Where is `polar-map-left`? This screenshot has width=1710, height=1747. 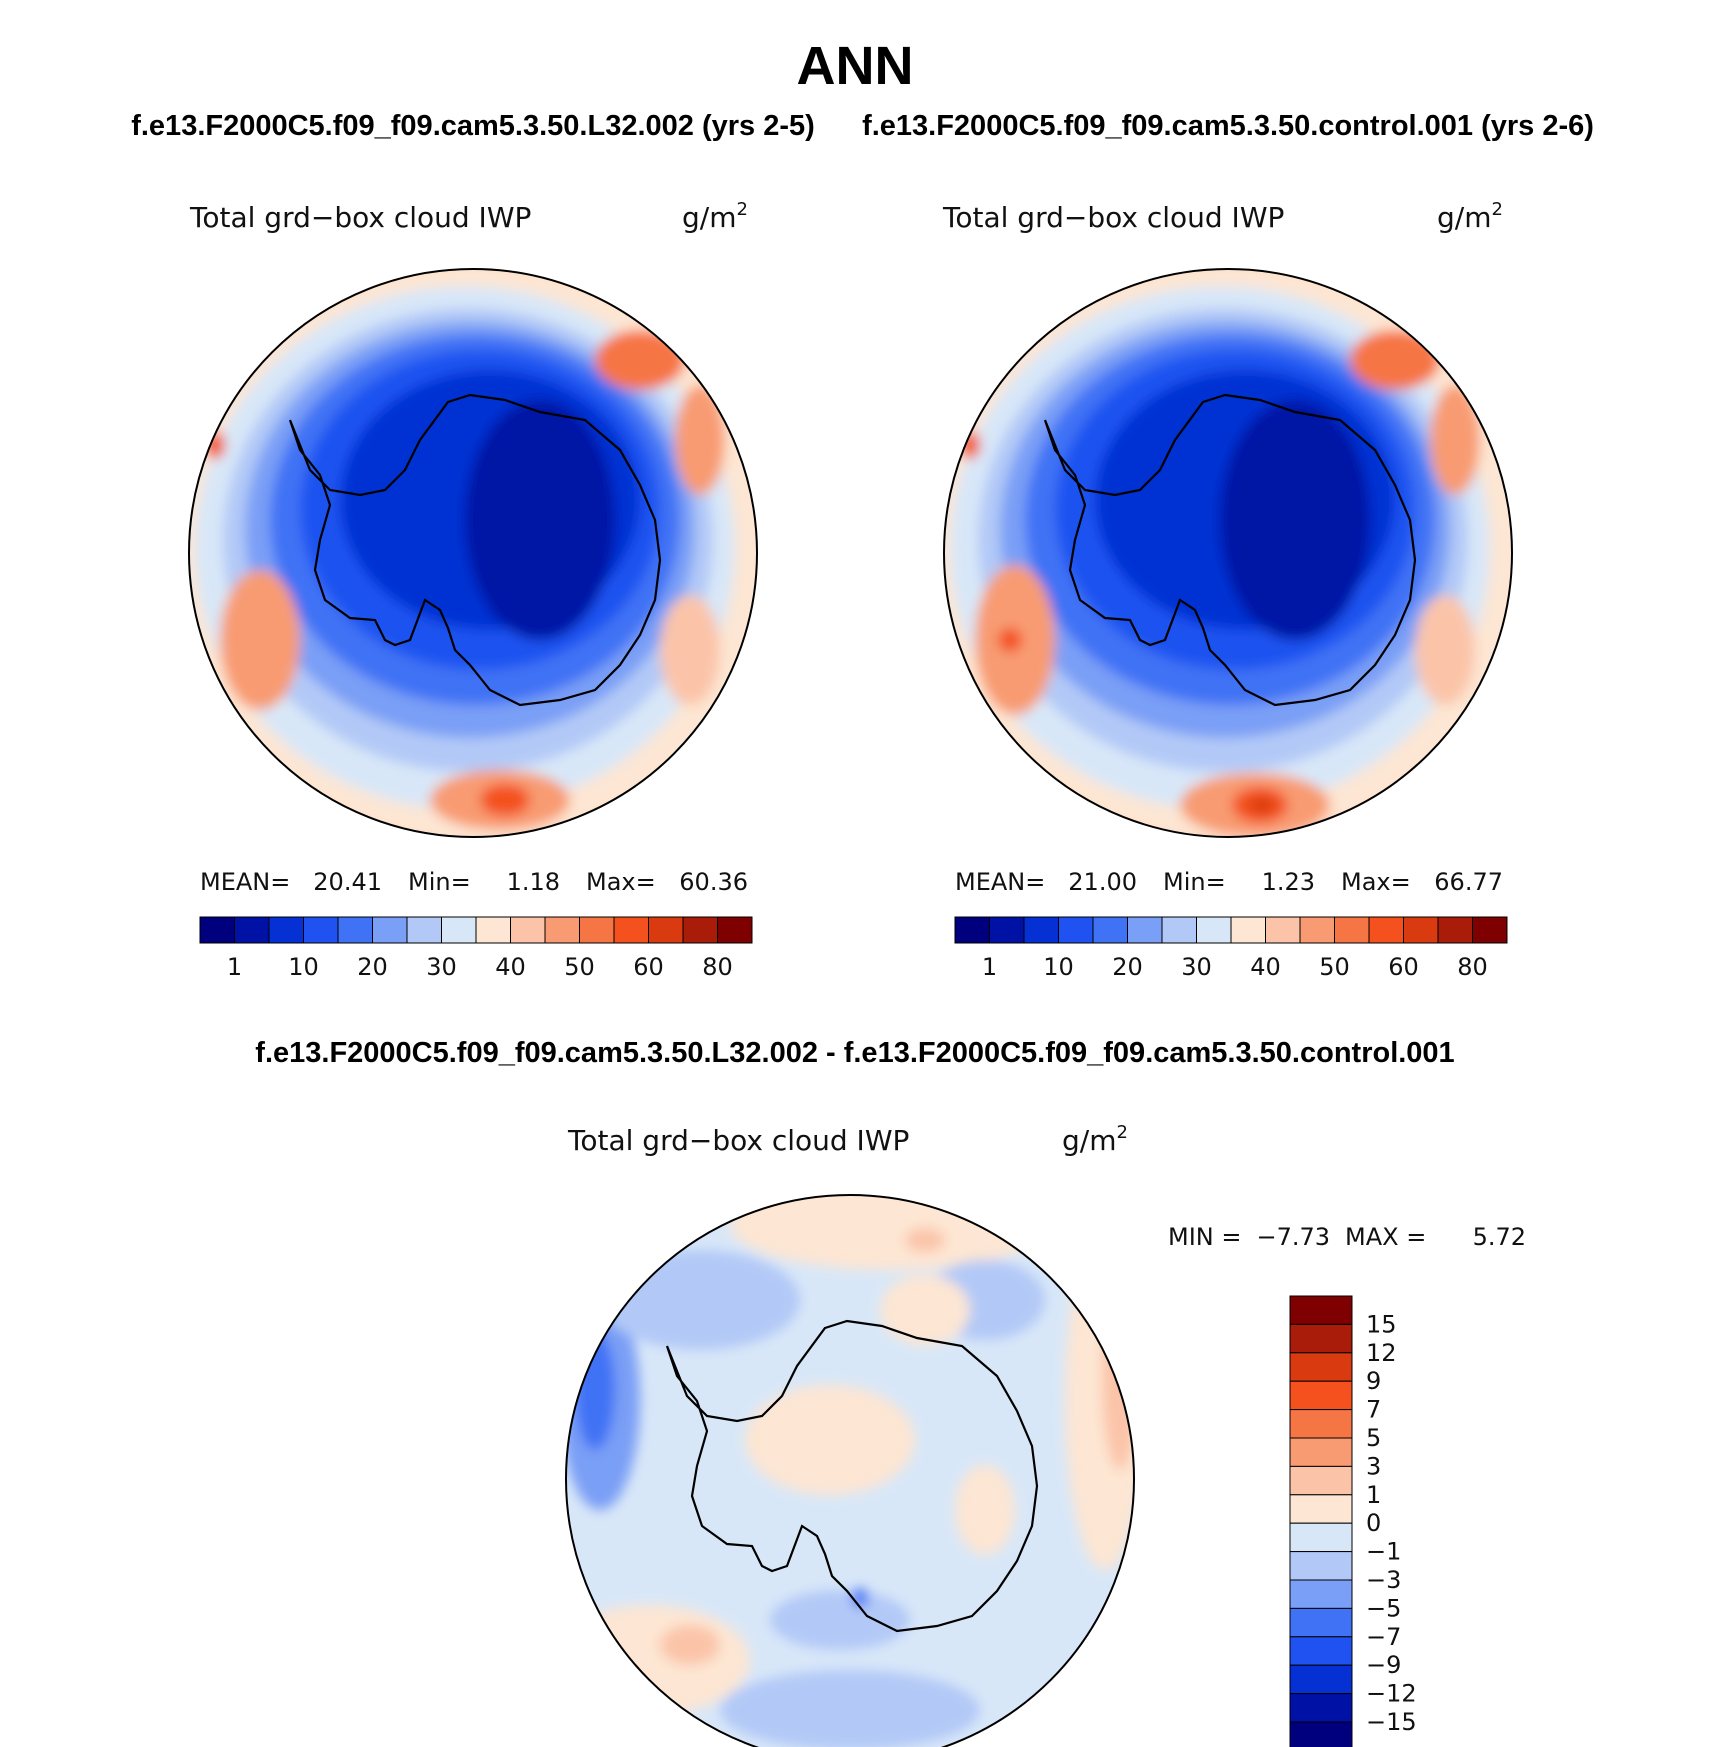 polar-map-left is located at coordinates (473, 553).